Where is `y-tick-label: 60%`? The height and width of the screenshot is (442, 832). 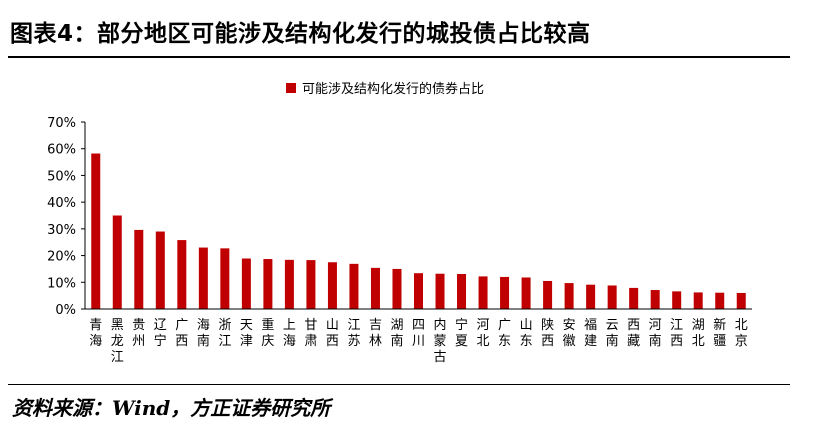
y-tick-label: 60% is located at coordinates (61, 150).